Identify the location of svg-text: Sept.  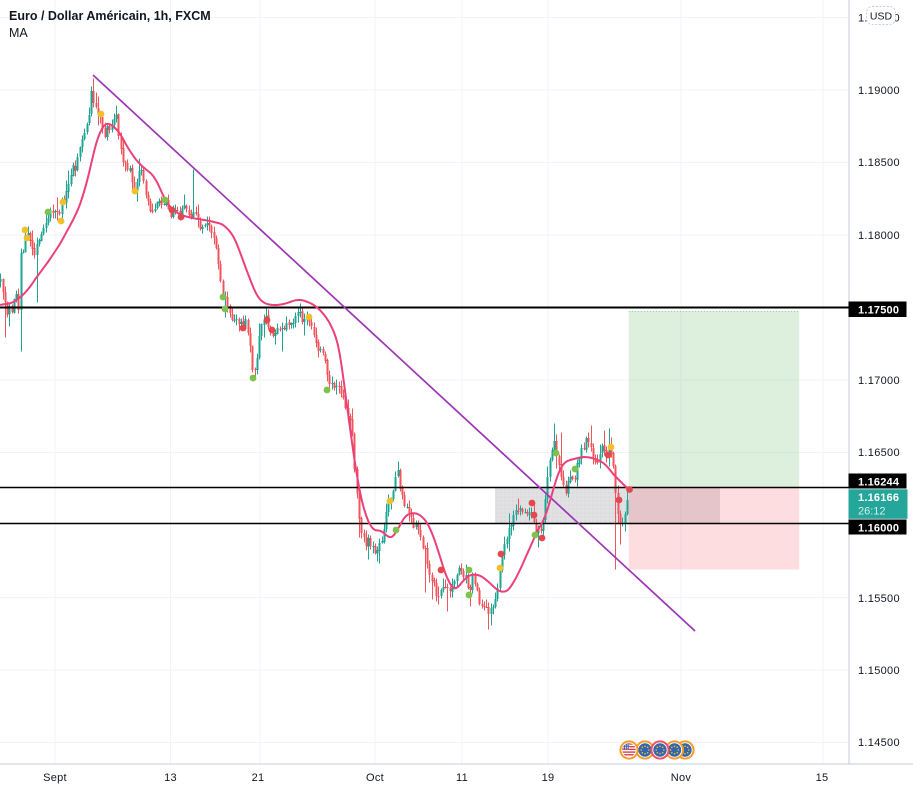
(55, 778).